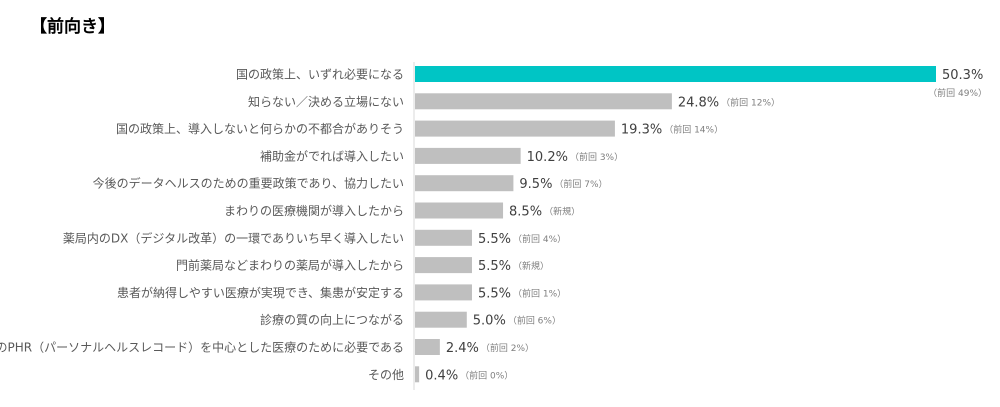  Describe the element at coordinates (698, 102) in the screenshot. I see `value-label: 24.8%` at that location.